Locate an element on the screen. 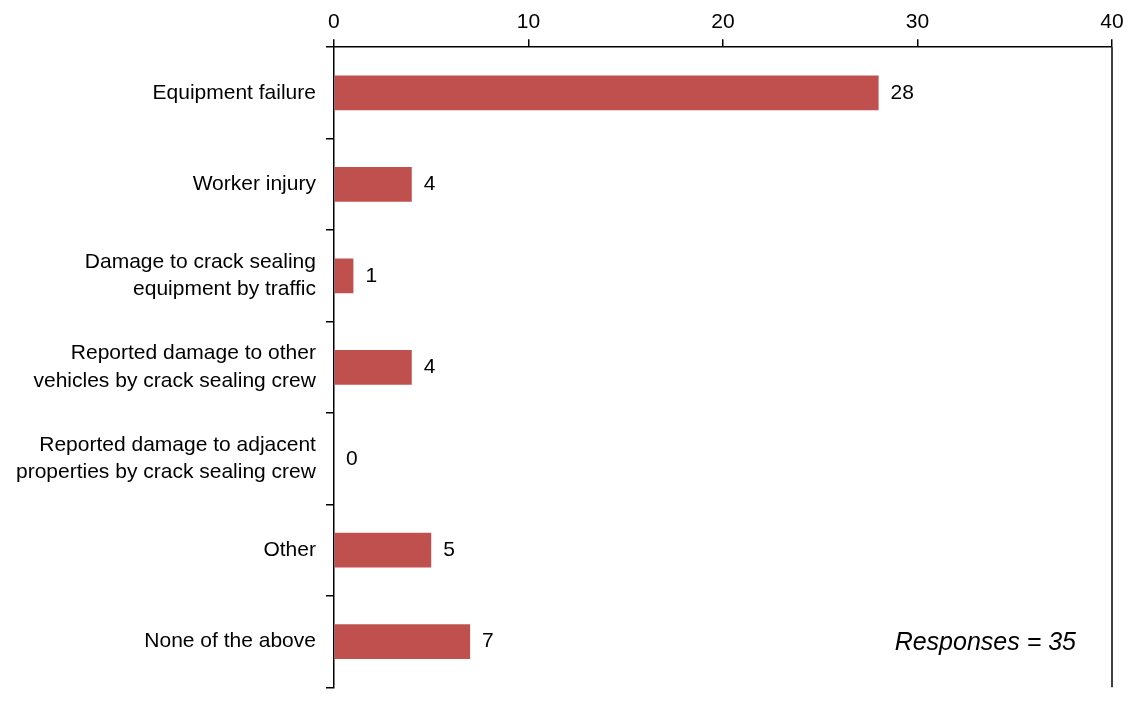 The width and height of the screenshot is (1130, 711). x-tick-label: 20 is located at coordinates (723, 21).